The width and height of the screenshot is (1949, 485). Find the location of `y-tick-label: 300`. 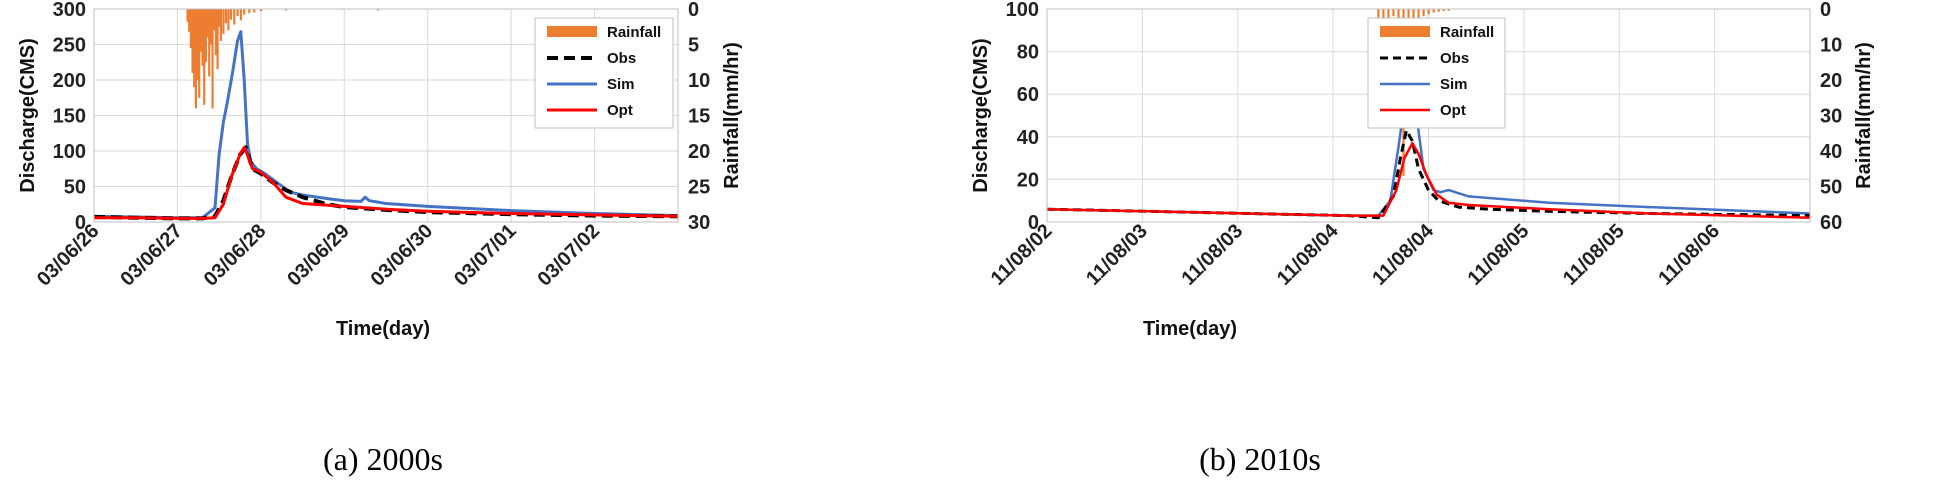

y-tick-label: 300 is located at coordinates (69, 10).